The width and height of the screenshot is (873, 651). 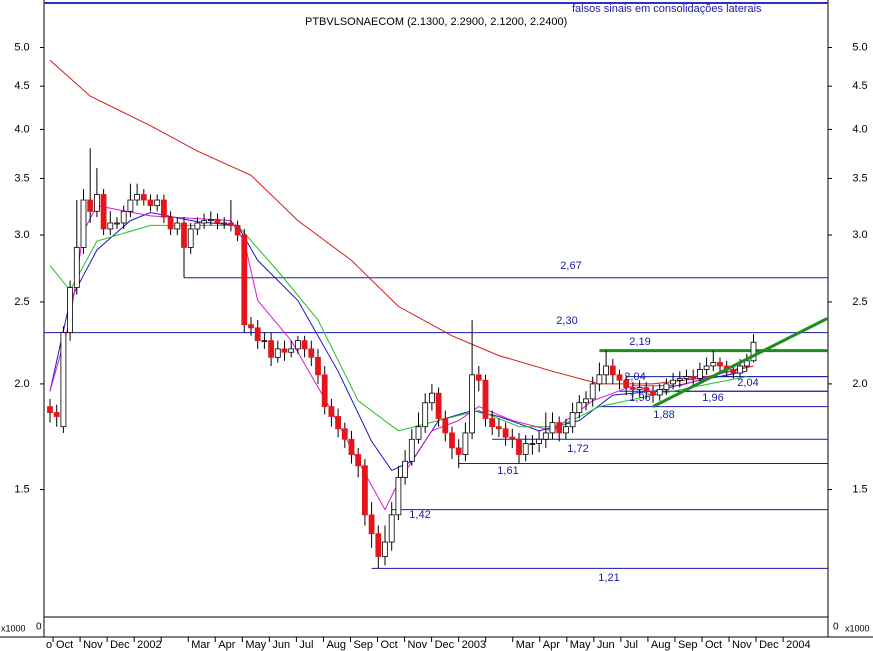 What do you see at coordinates (281, 645) in the screenshot?
I see `x-tick-label: Jun` at bounding box center [281, 645].